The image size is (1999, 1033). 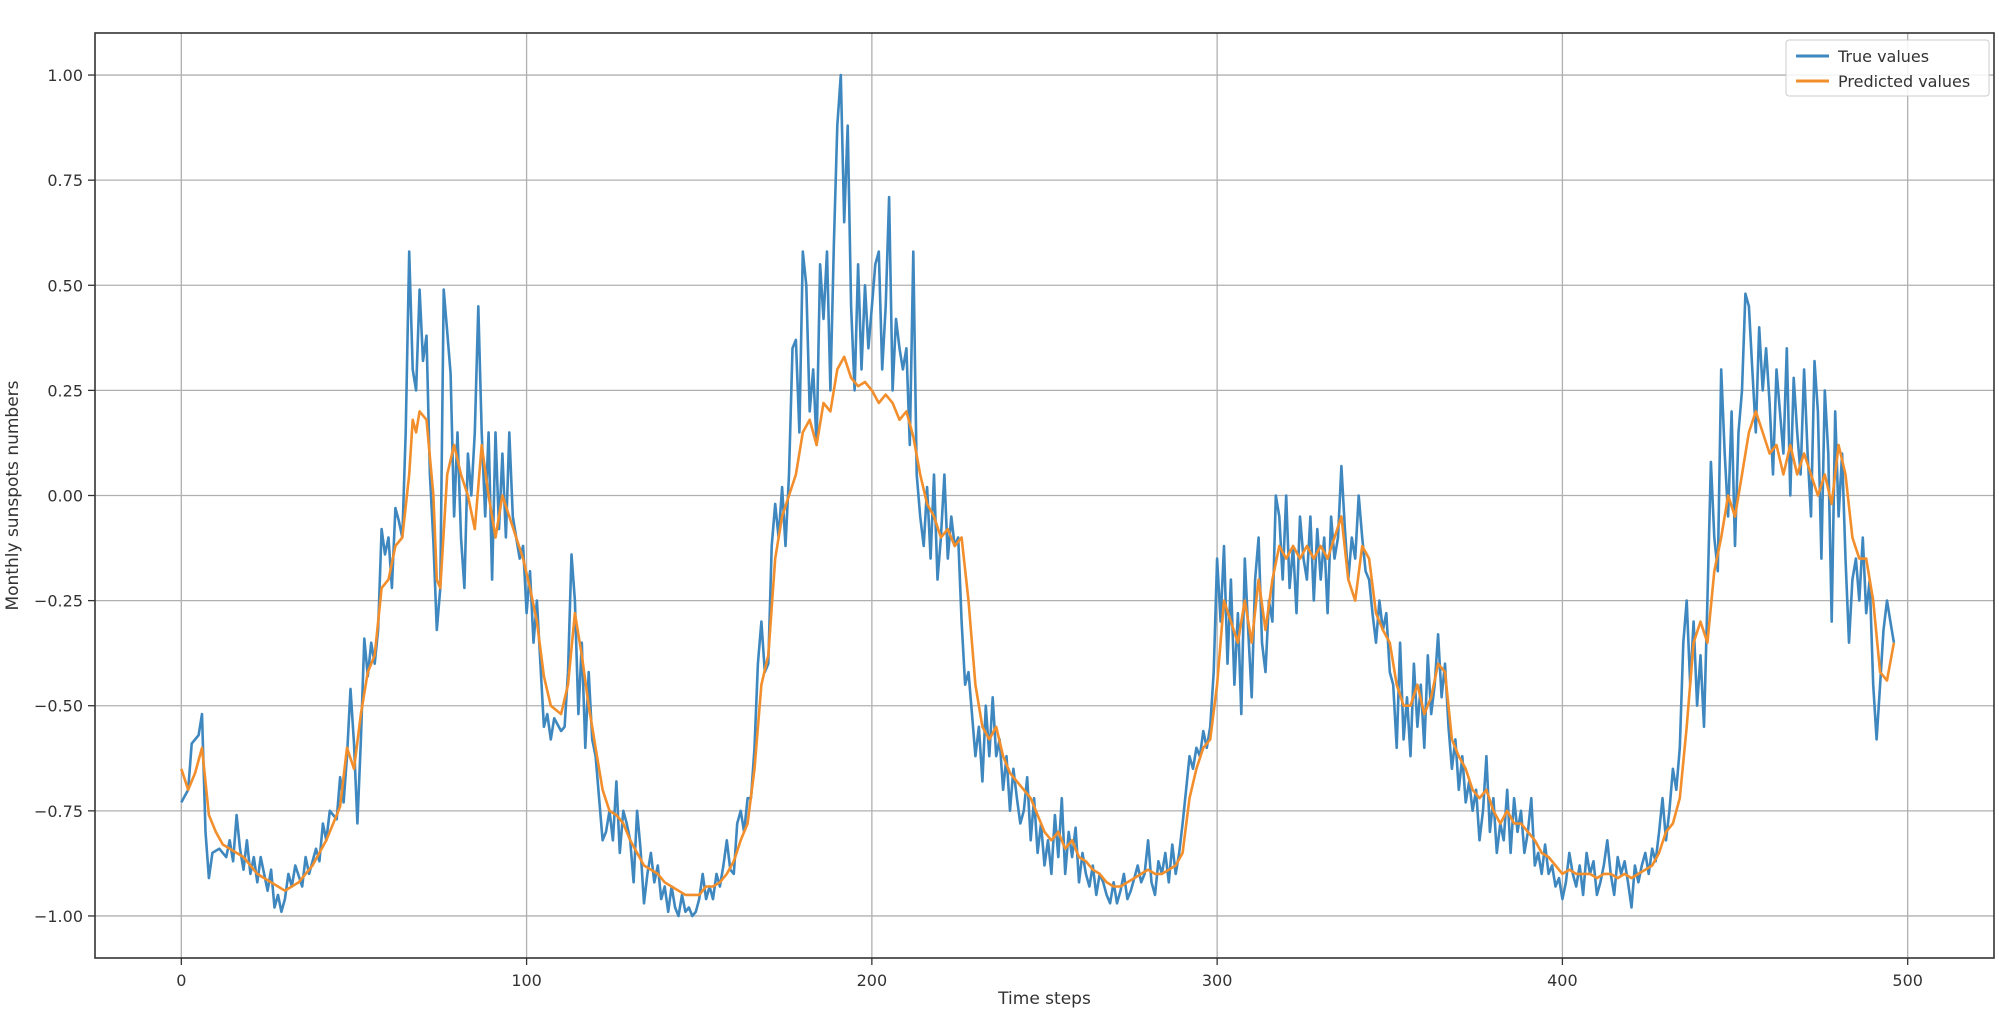 What do you see at coordinates (526, 980) in the screenshot?
I see `x-tick-label: 100` at bounding box center [526, 980].